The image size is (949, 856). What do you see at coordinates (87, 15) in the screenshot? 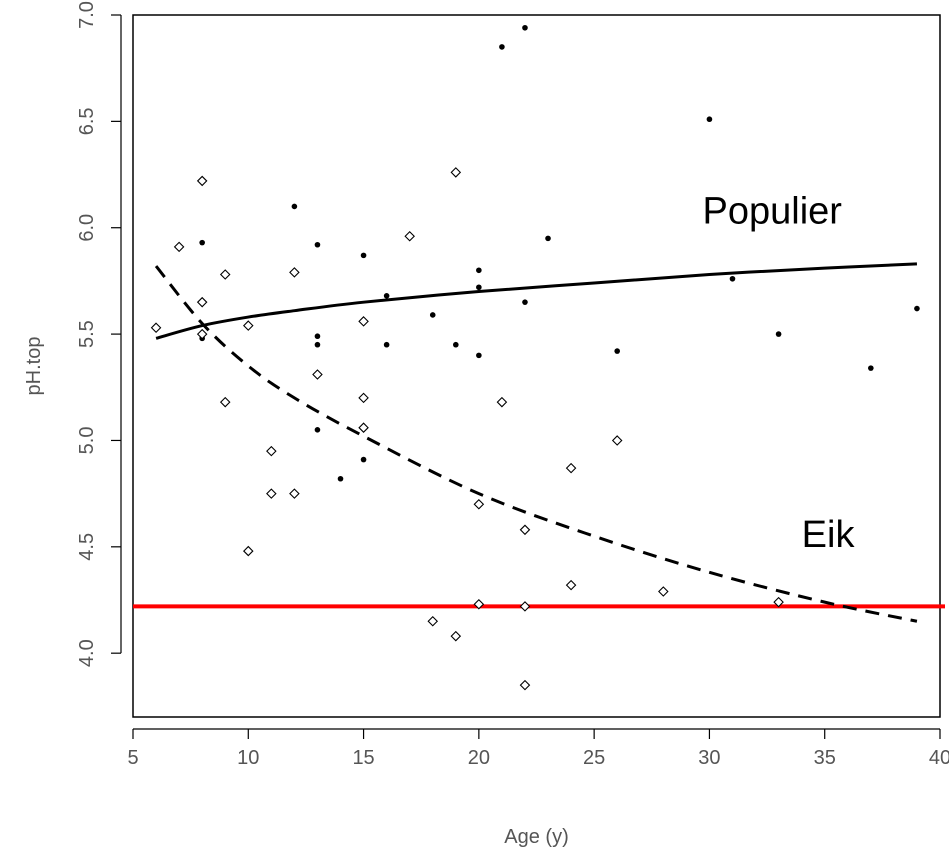
I see `y-tick-label: 7.0` at bounding box center [87, 15].